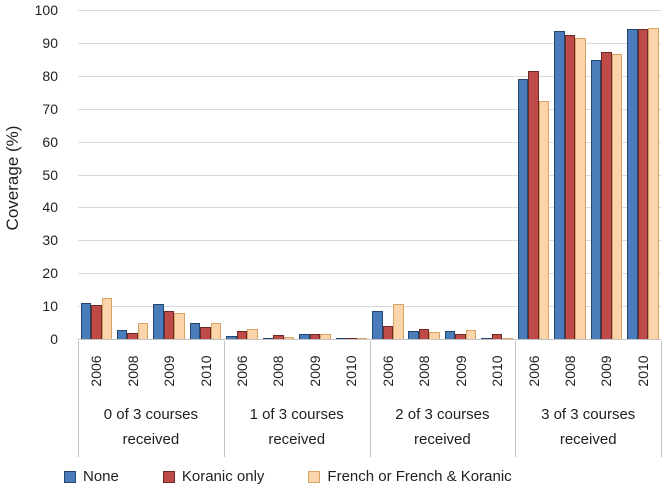  I want to click on legend-item-french: French or French & Koranic, so click(410, 476).